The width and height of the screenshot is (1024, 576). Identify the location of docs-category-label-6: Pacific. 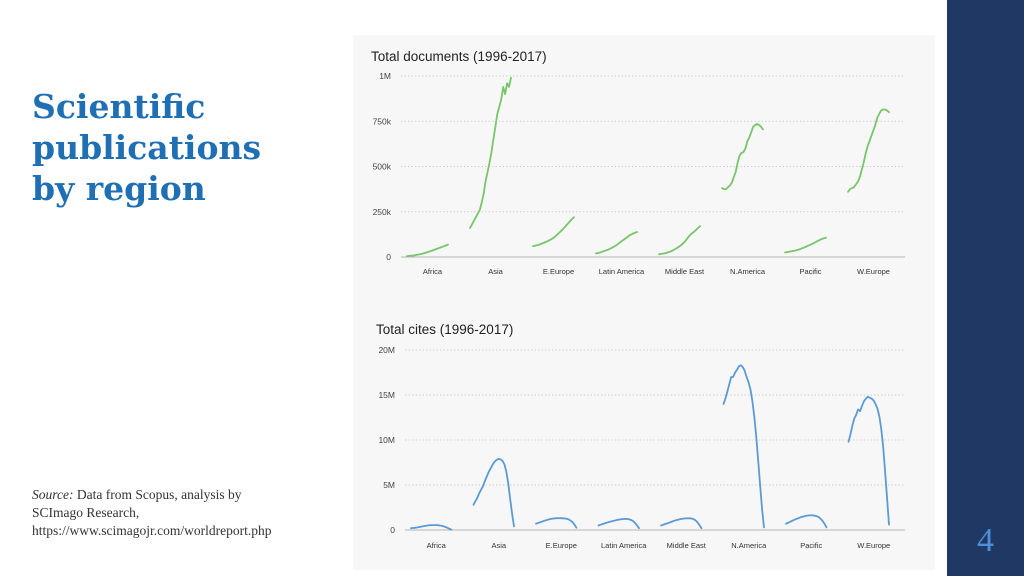
(810, 271).